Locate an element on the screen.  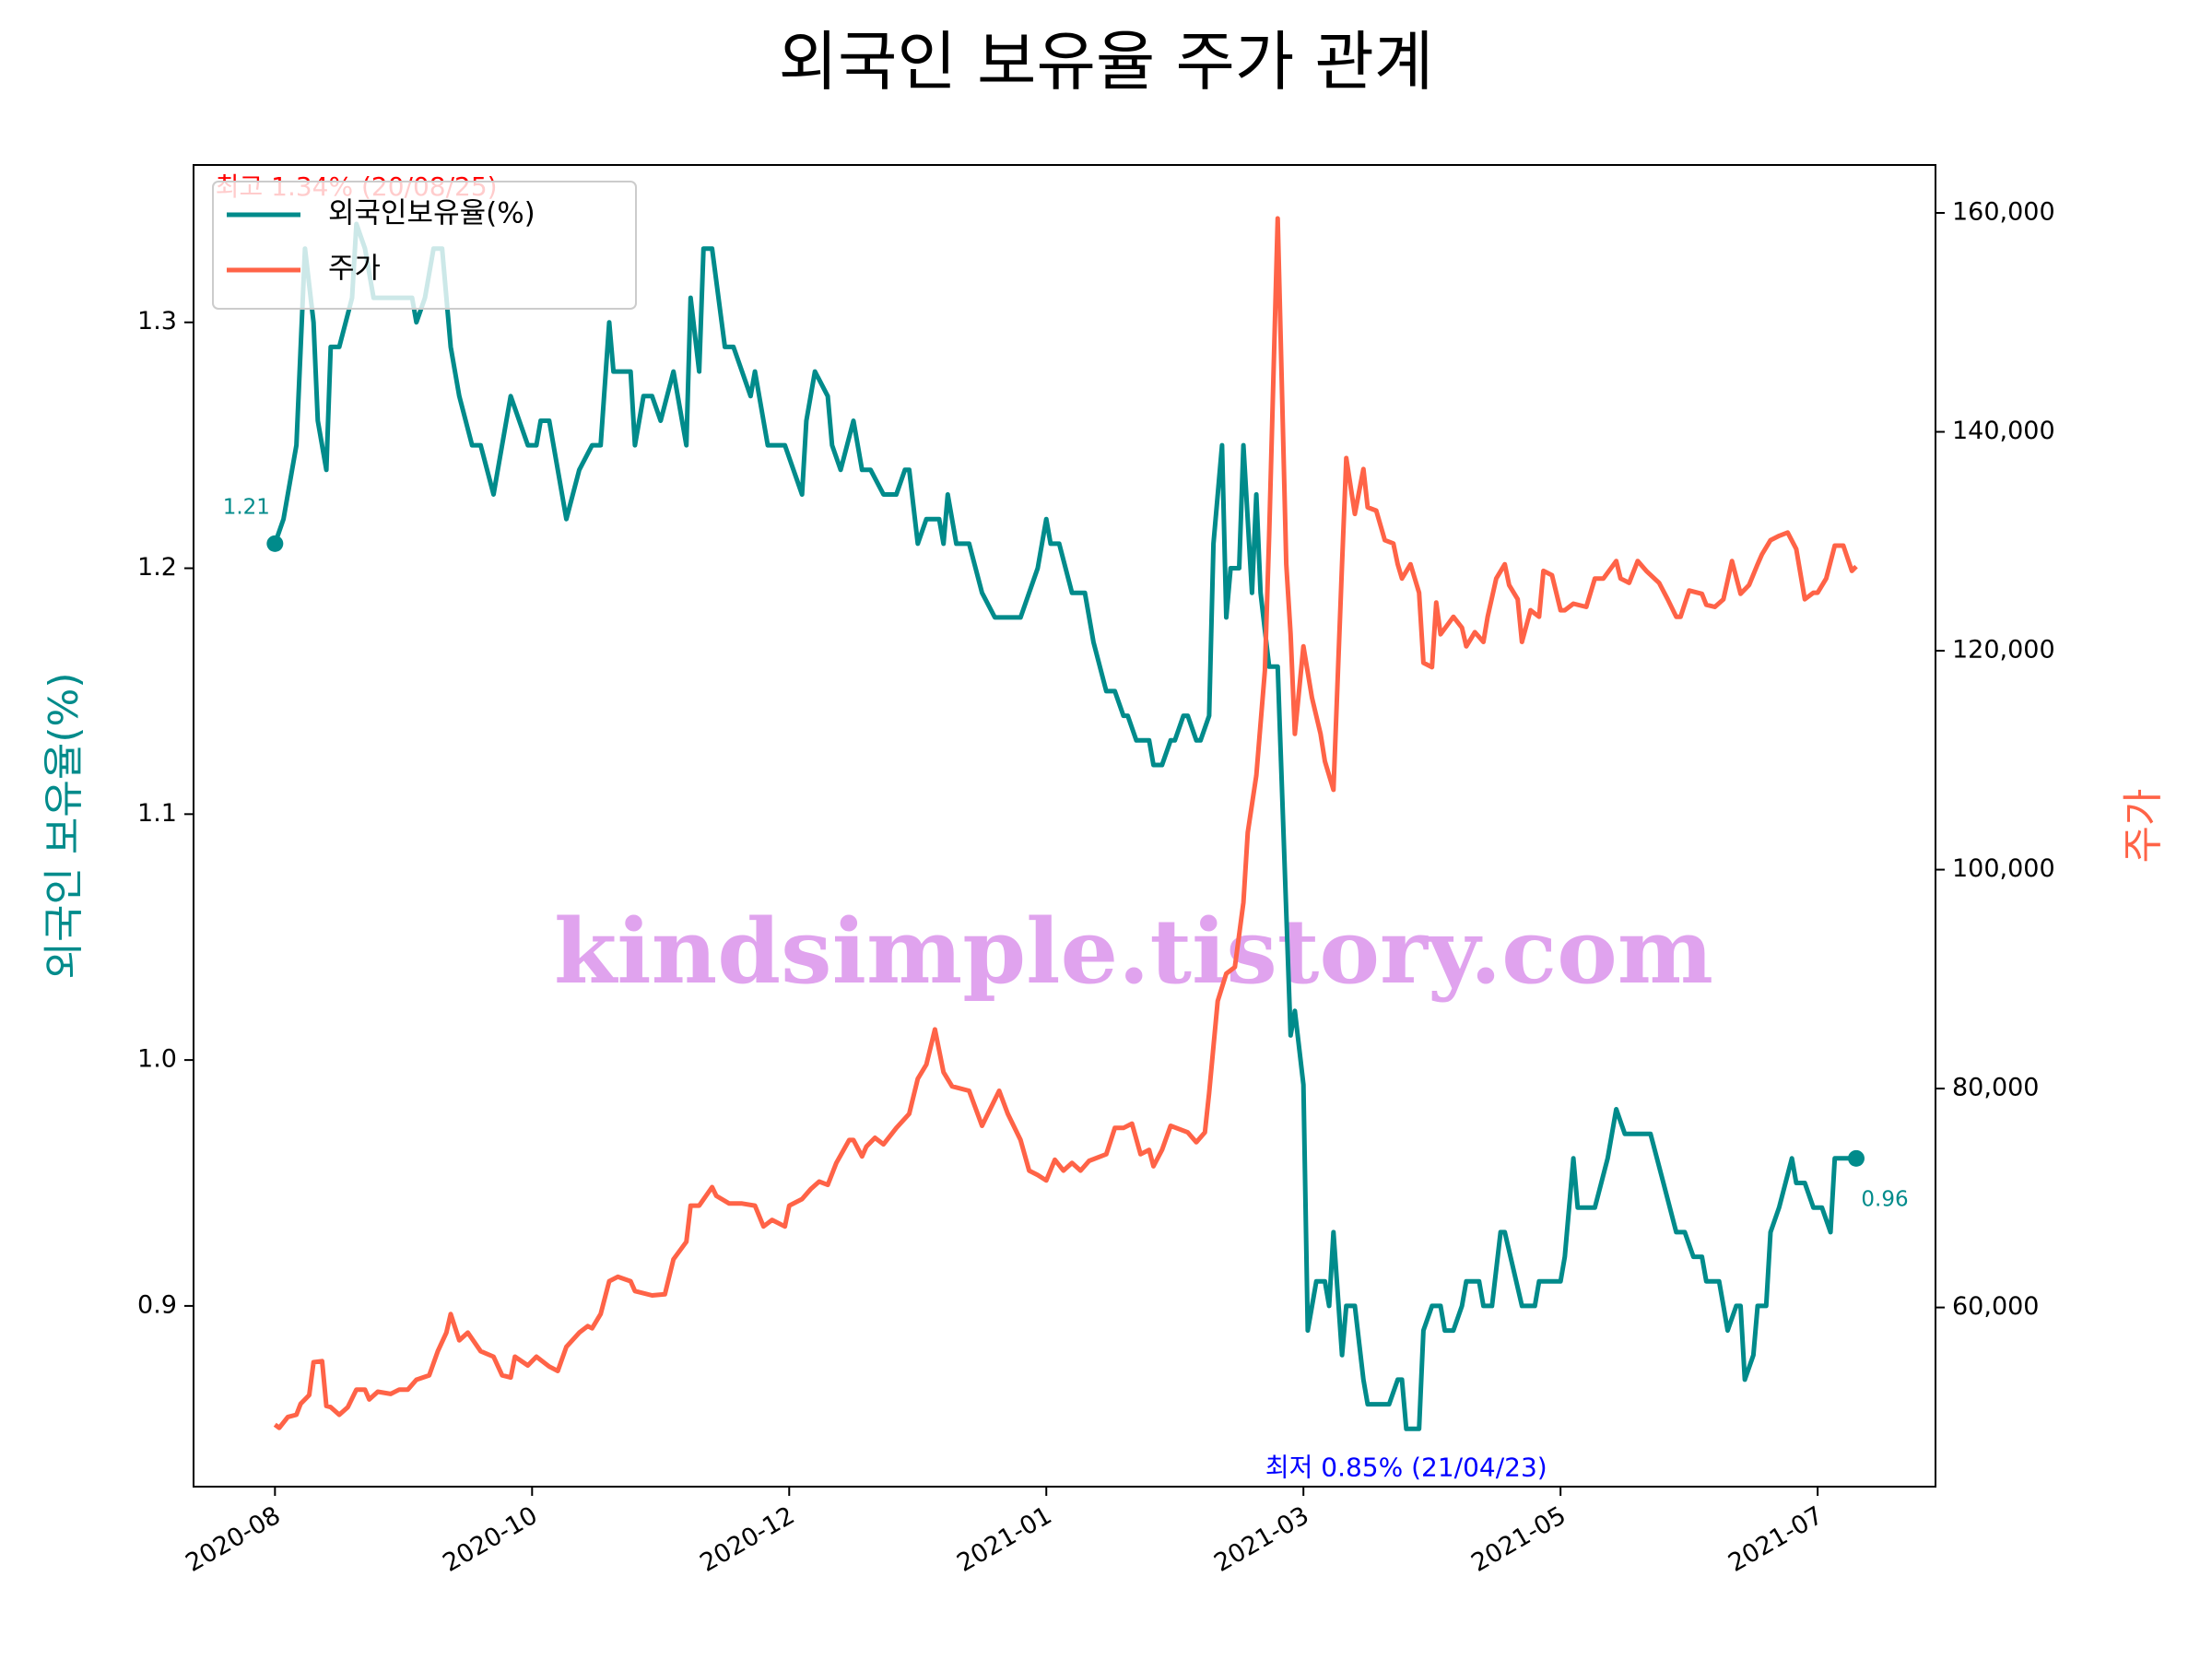
legend-box is located at coordinates (424, 245).